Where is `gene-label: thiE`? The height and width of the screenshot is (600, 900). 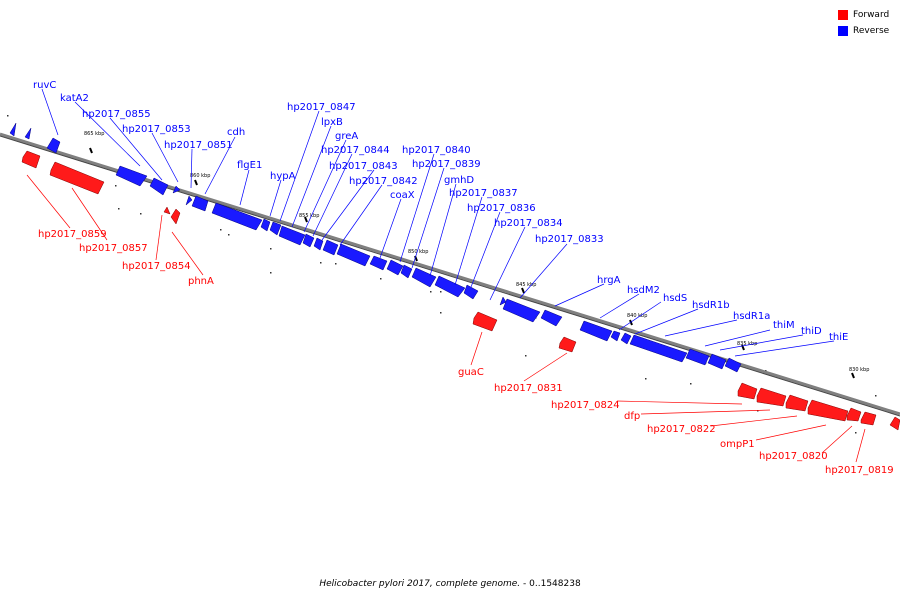 gene-label: thiE is located at coordinates (838, 337).